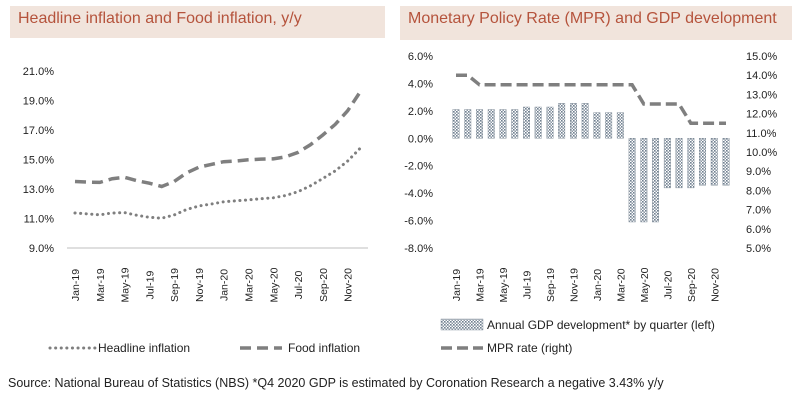 The image size is (805, 408). I want to click on legend-swatch-gdp, so click(462, 324).